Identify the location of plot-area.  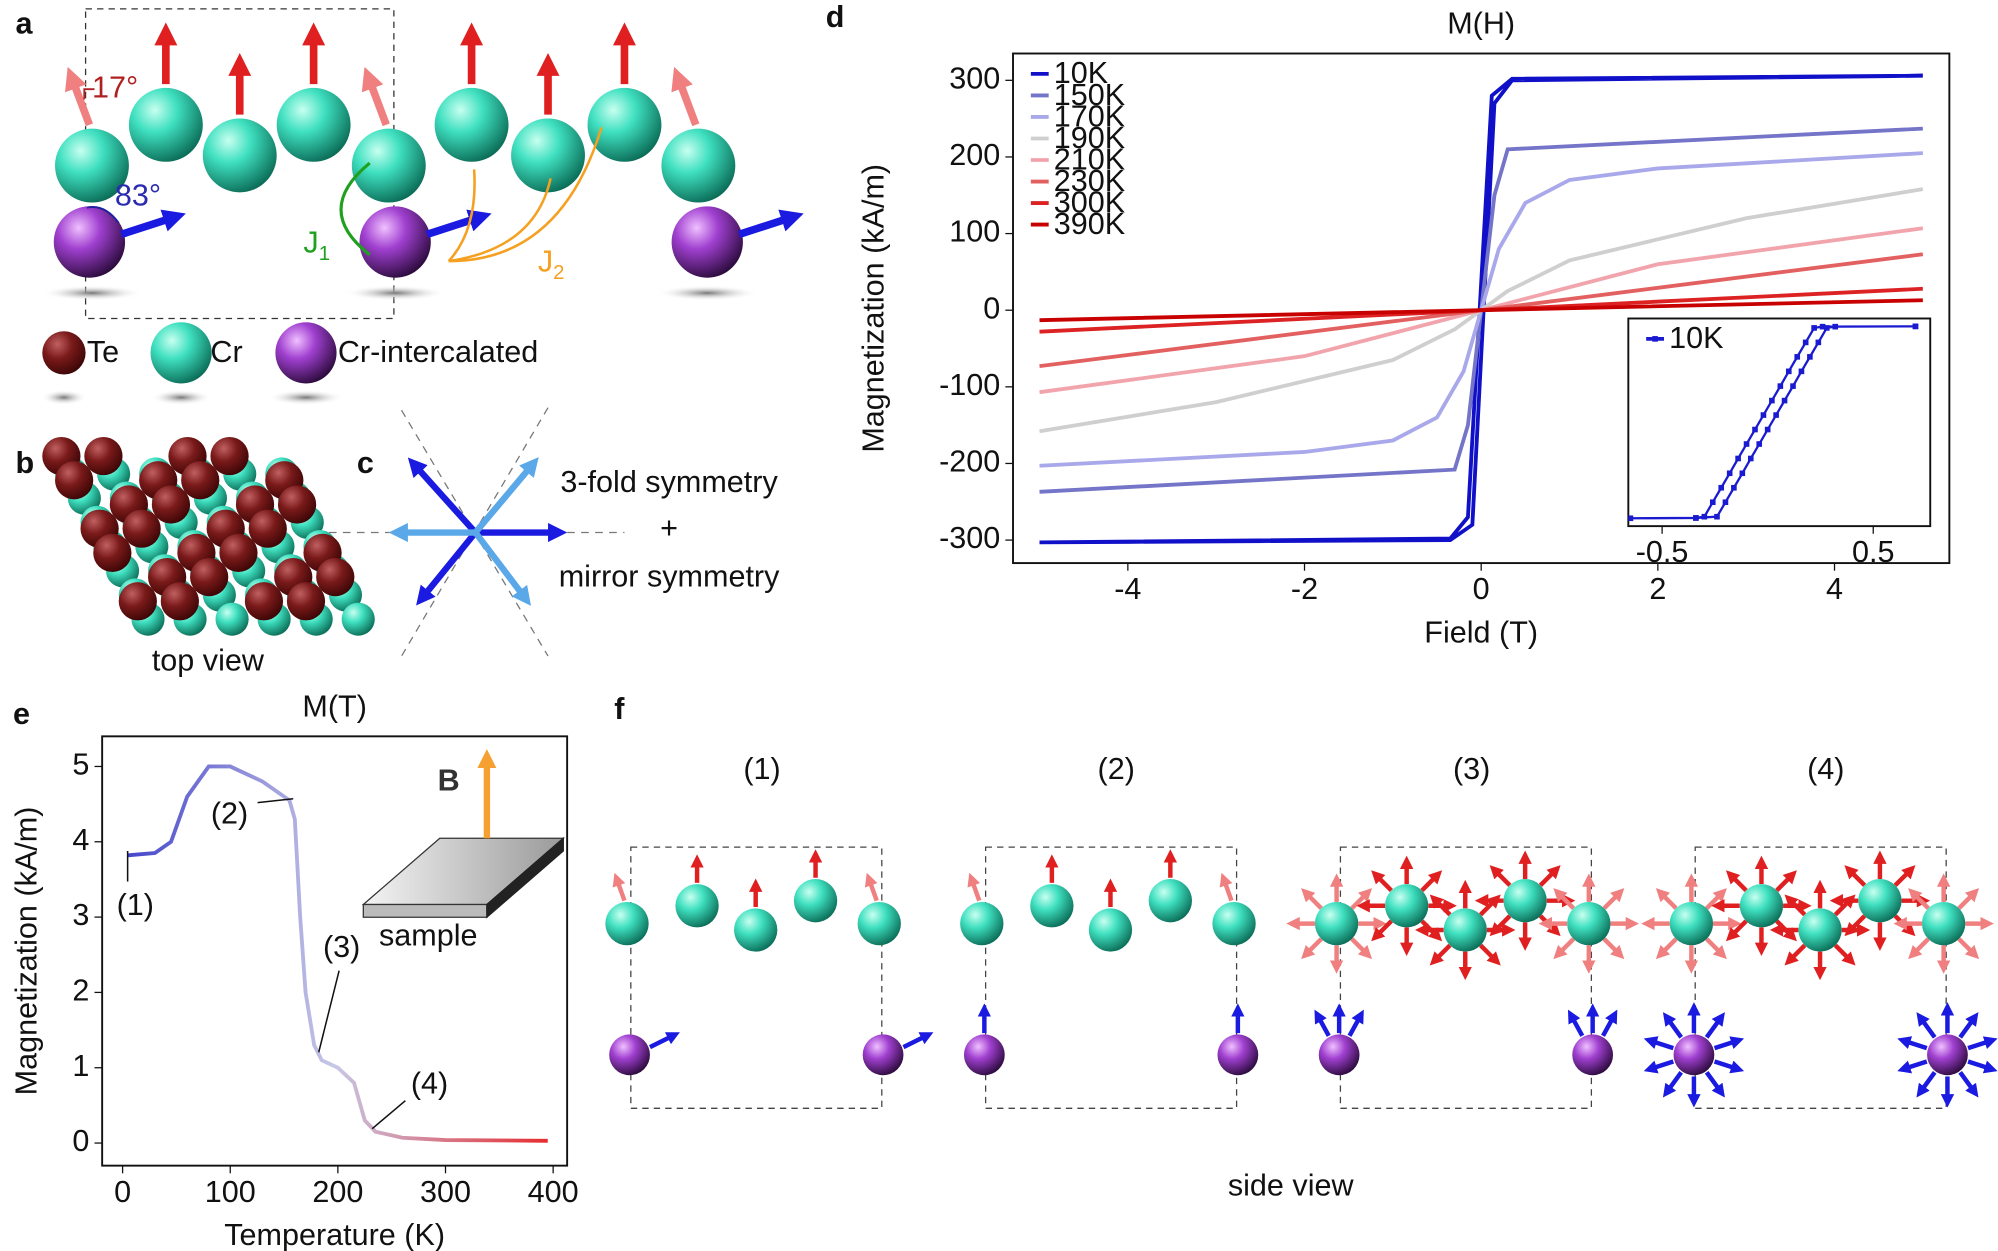
(1779, 422).